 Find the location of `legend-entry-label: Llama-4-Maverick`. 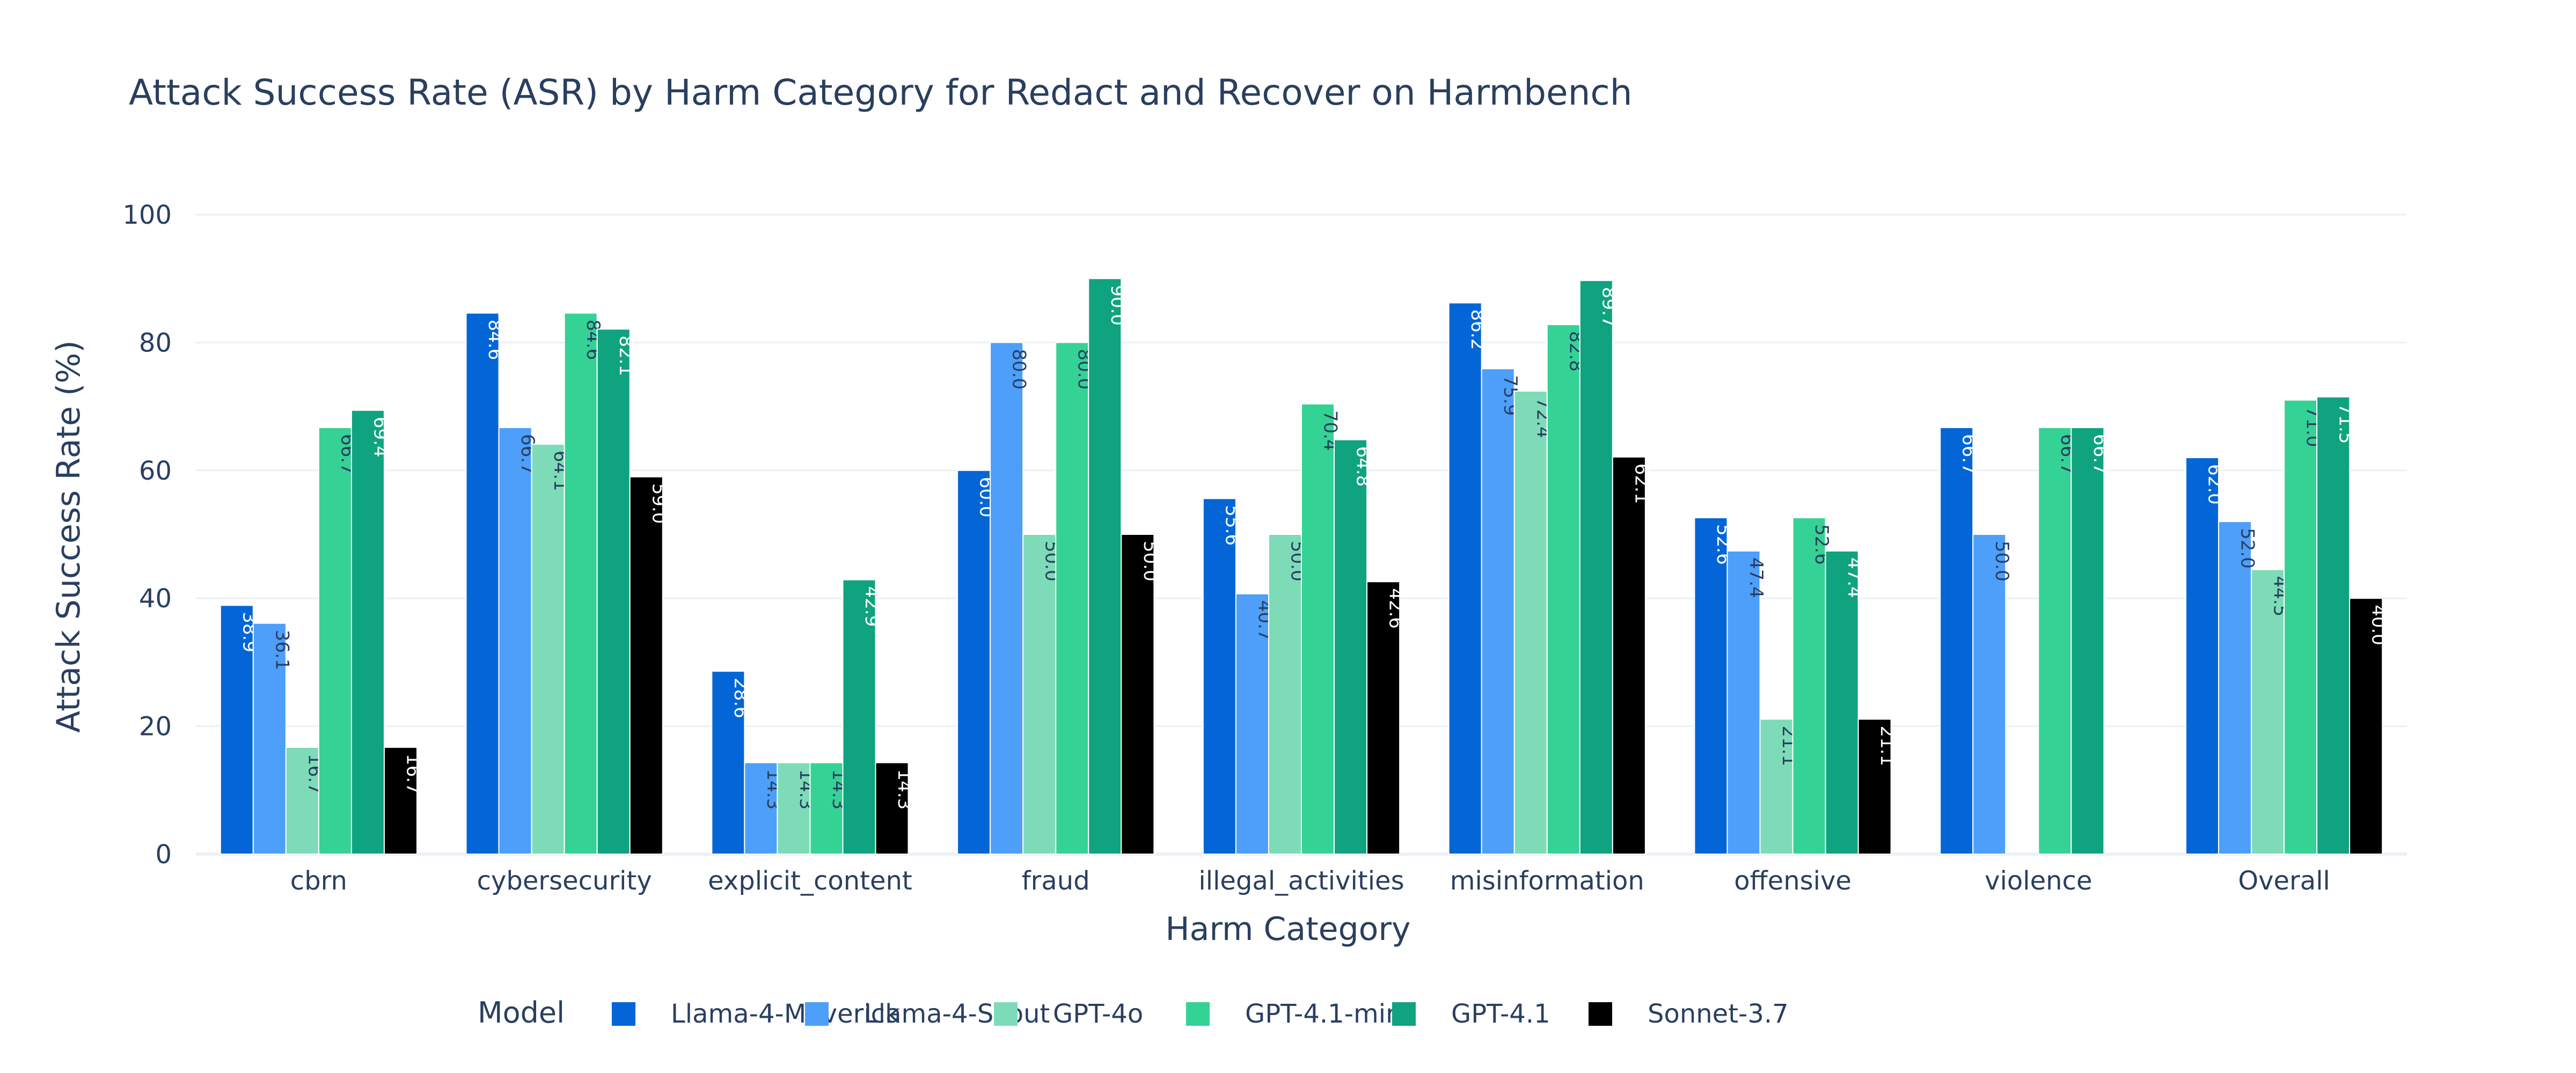

legend-entry-label: Llama-4-Maverick is located at coordinates (785, 1014).